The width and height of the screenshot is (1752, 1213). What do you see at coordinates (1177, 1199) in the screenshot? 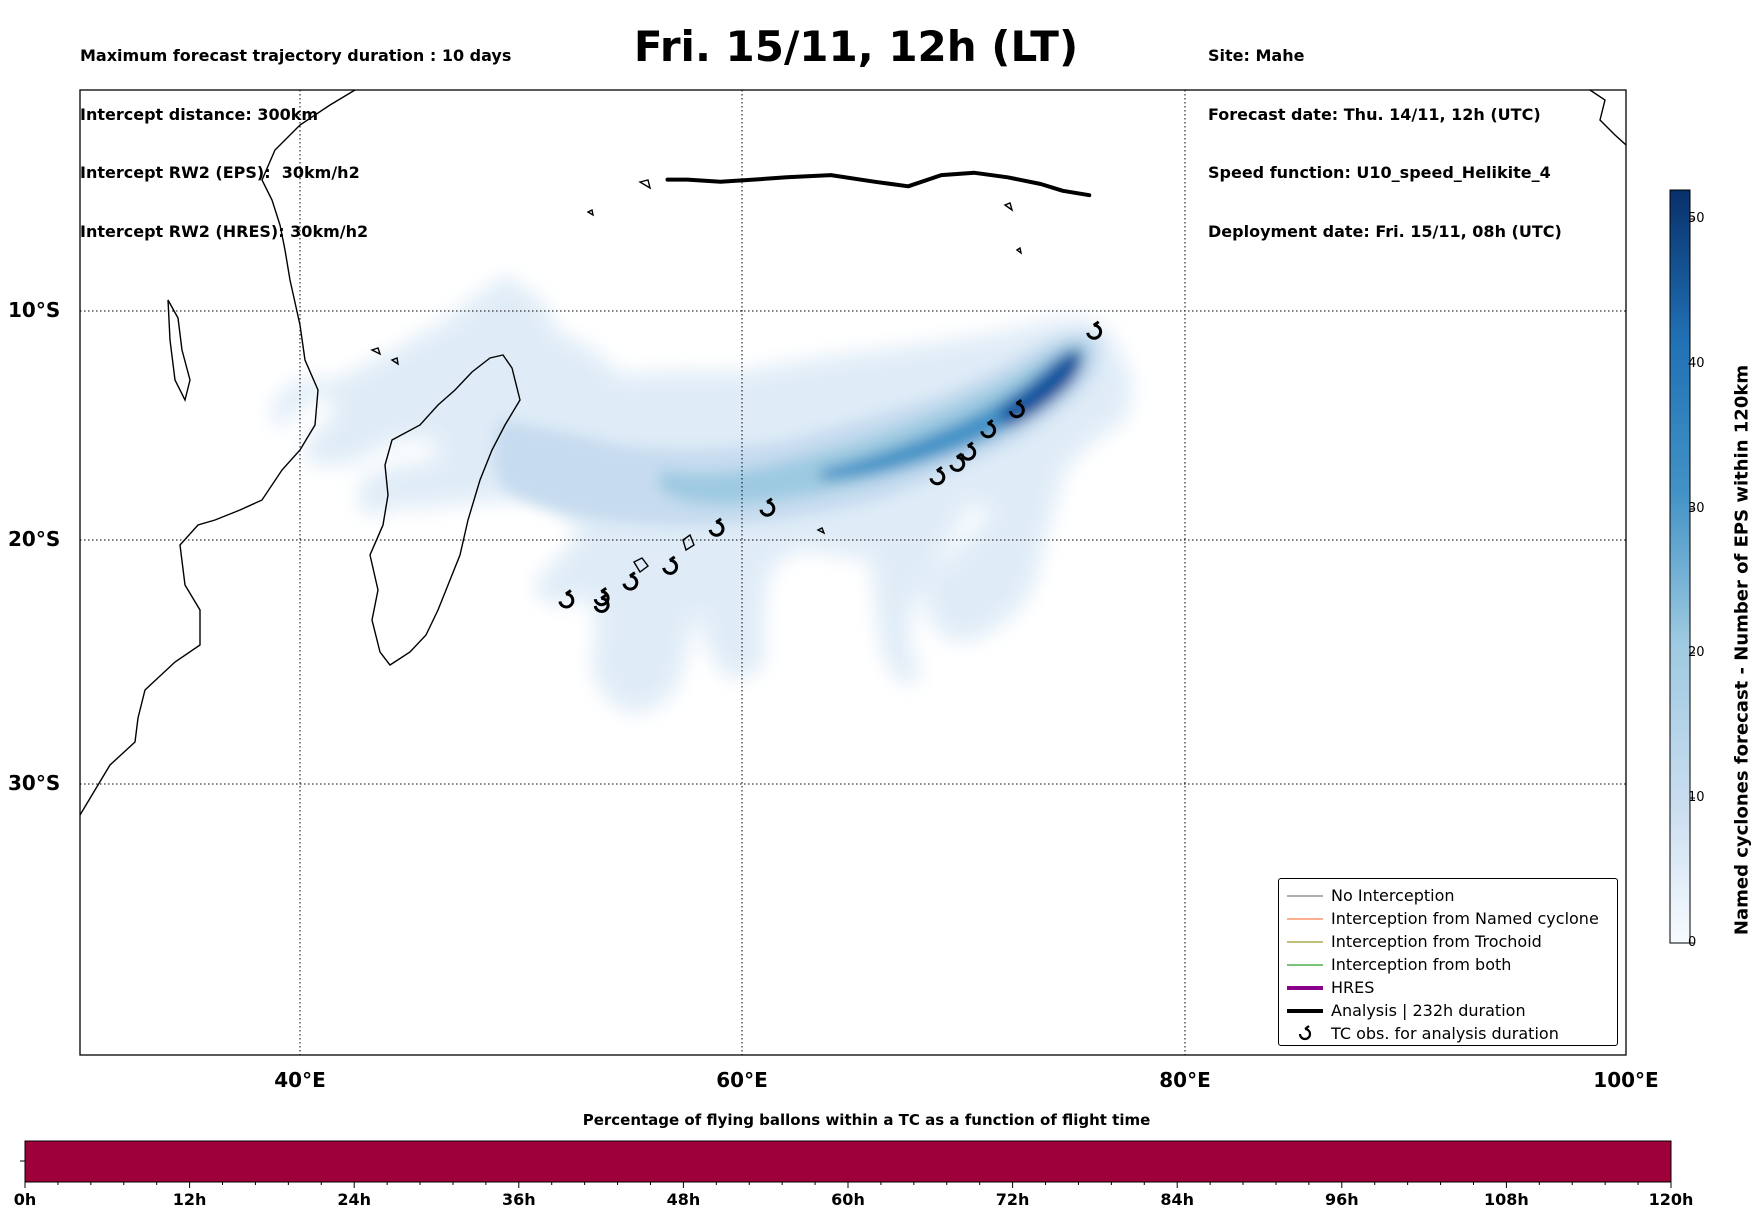
I see `flight-bar-tick-label: 84h` at bounding box center [1177, 1199].